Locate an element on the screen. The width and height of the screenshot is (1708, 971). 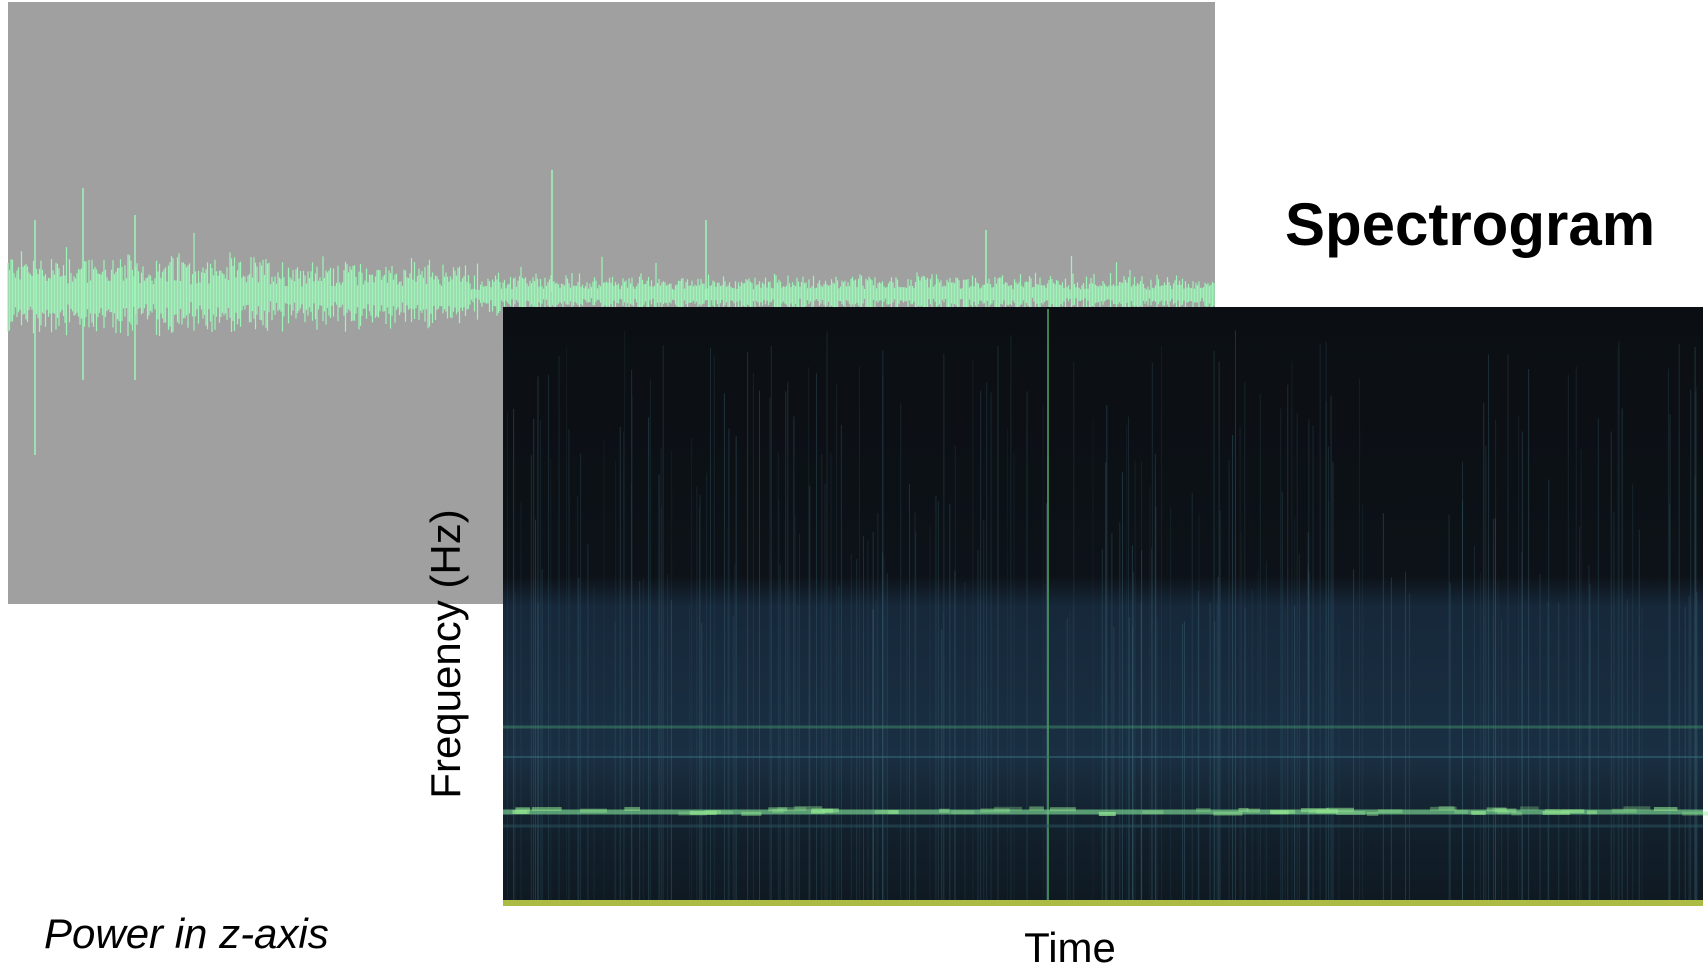
y-axis-label: Frequency (Hz) is located at coordinates (445, 653).